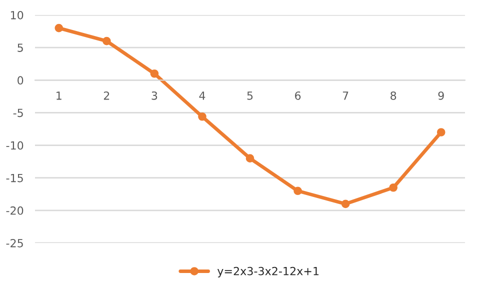 Image resolution: width=480 pixels, height=289 pixels. I want to click on x-tick-label: 9, so click(441, 95).